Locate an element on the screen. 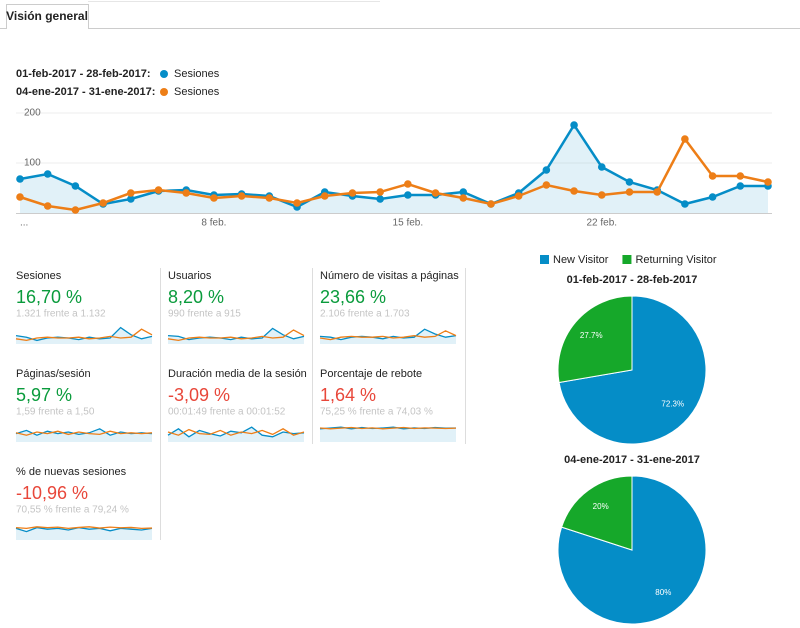 The image size is (800, 628). x-tick-label: 22 feb. is located at coordinates (601, 223).